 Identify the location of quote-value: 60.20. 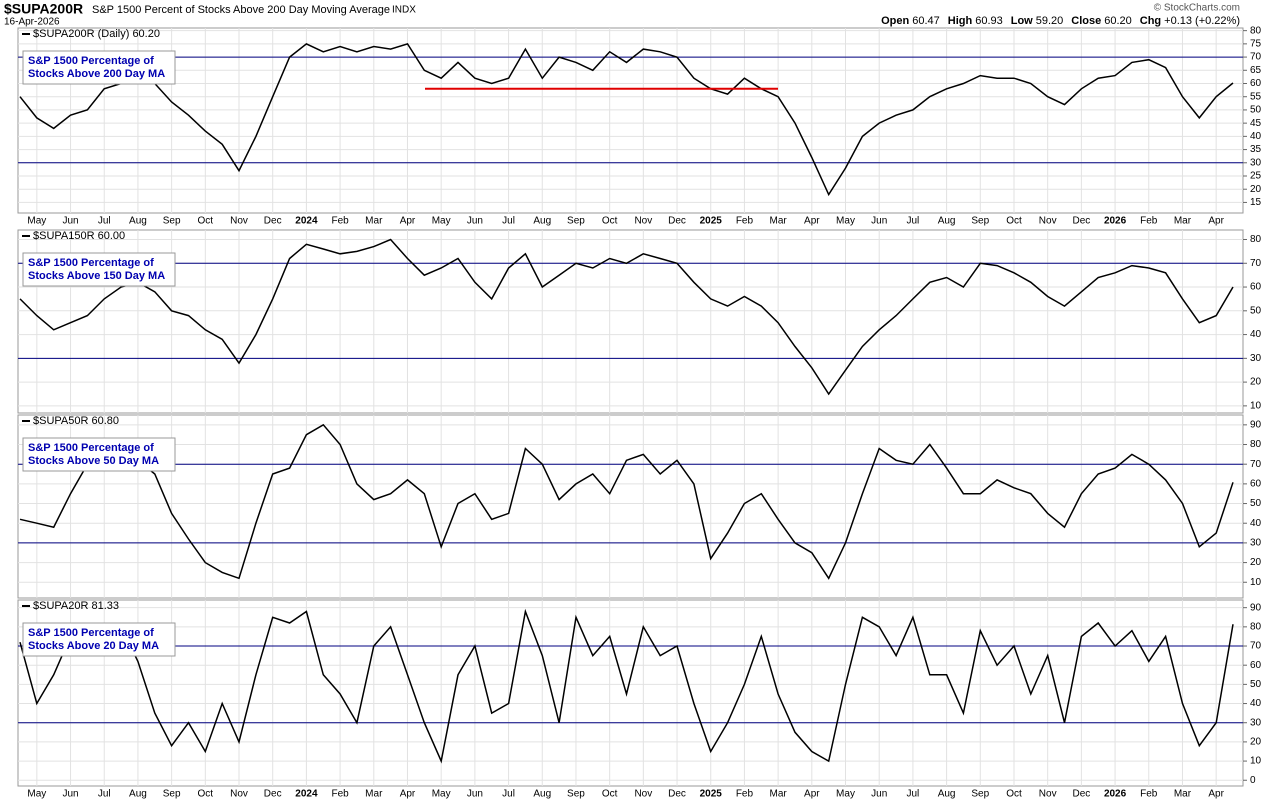
(1118, 21).